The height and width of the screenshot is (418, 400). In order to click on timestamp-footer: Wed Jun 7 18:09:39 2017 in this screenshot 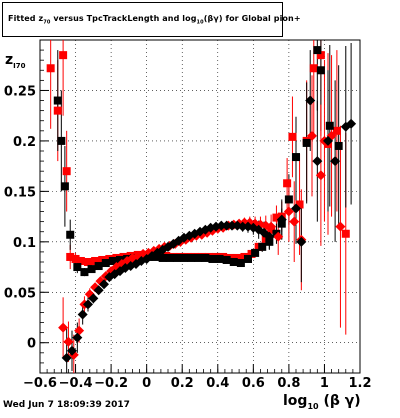, I will do `click(66, 405)`.